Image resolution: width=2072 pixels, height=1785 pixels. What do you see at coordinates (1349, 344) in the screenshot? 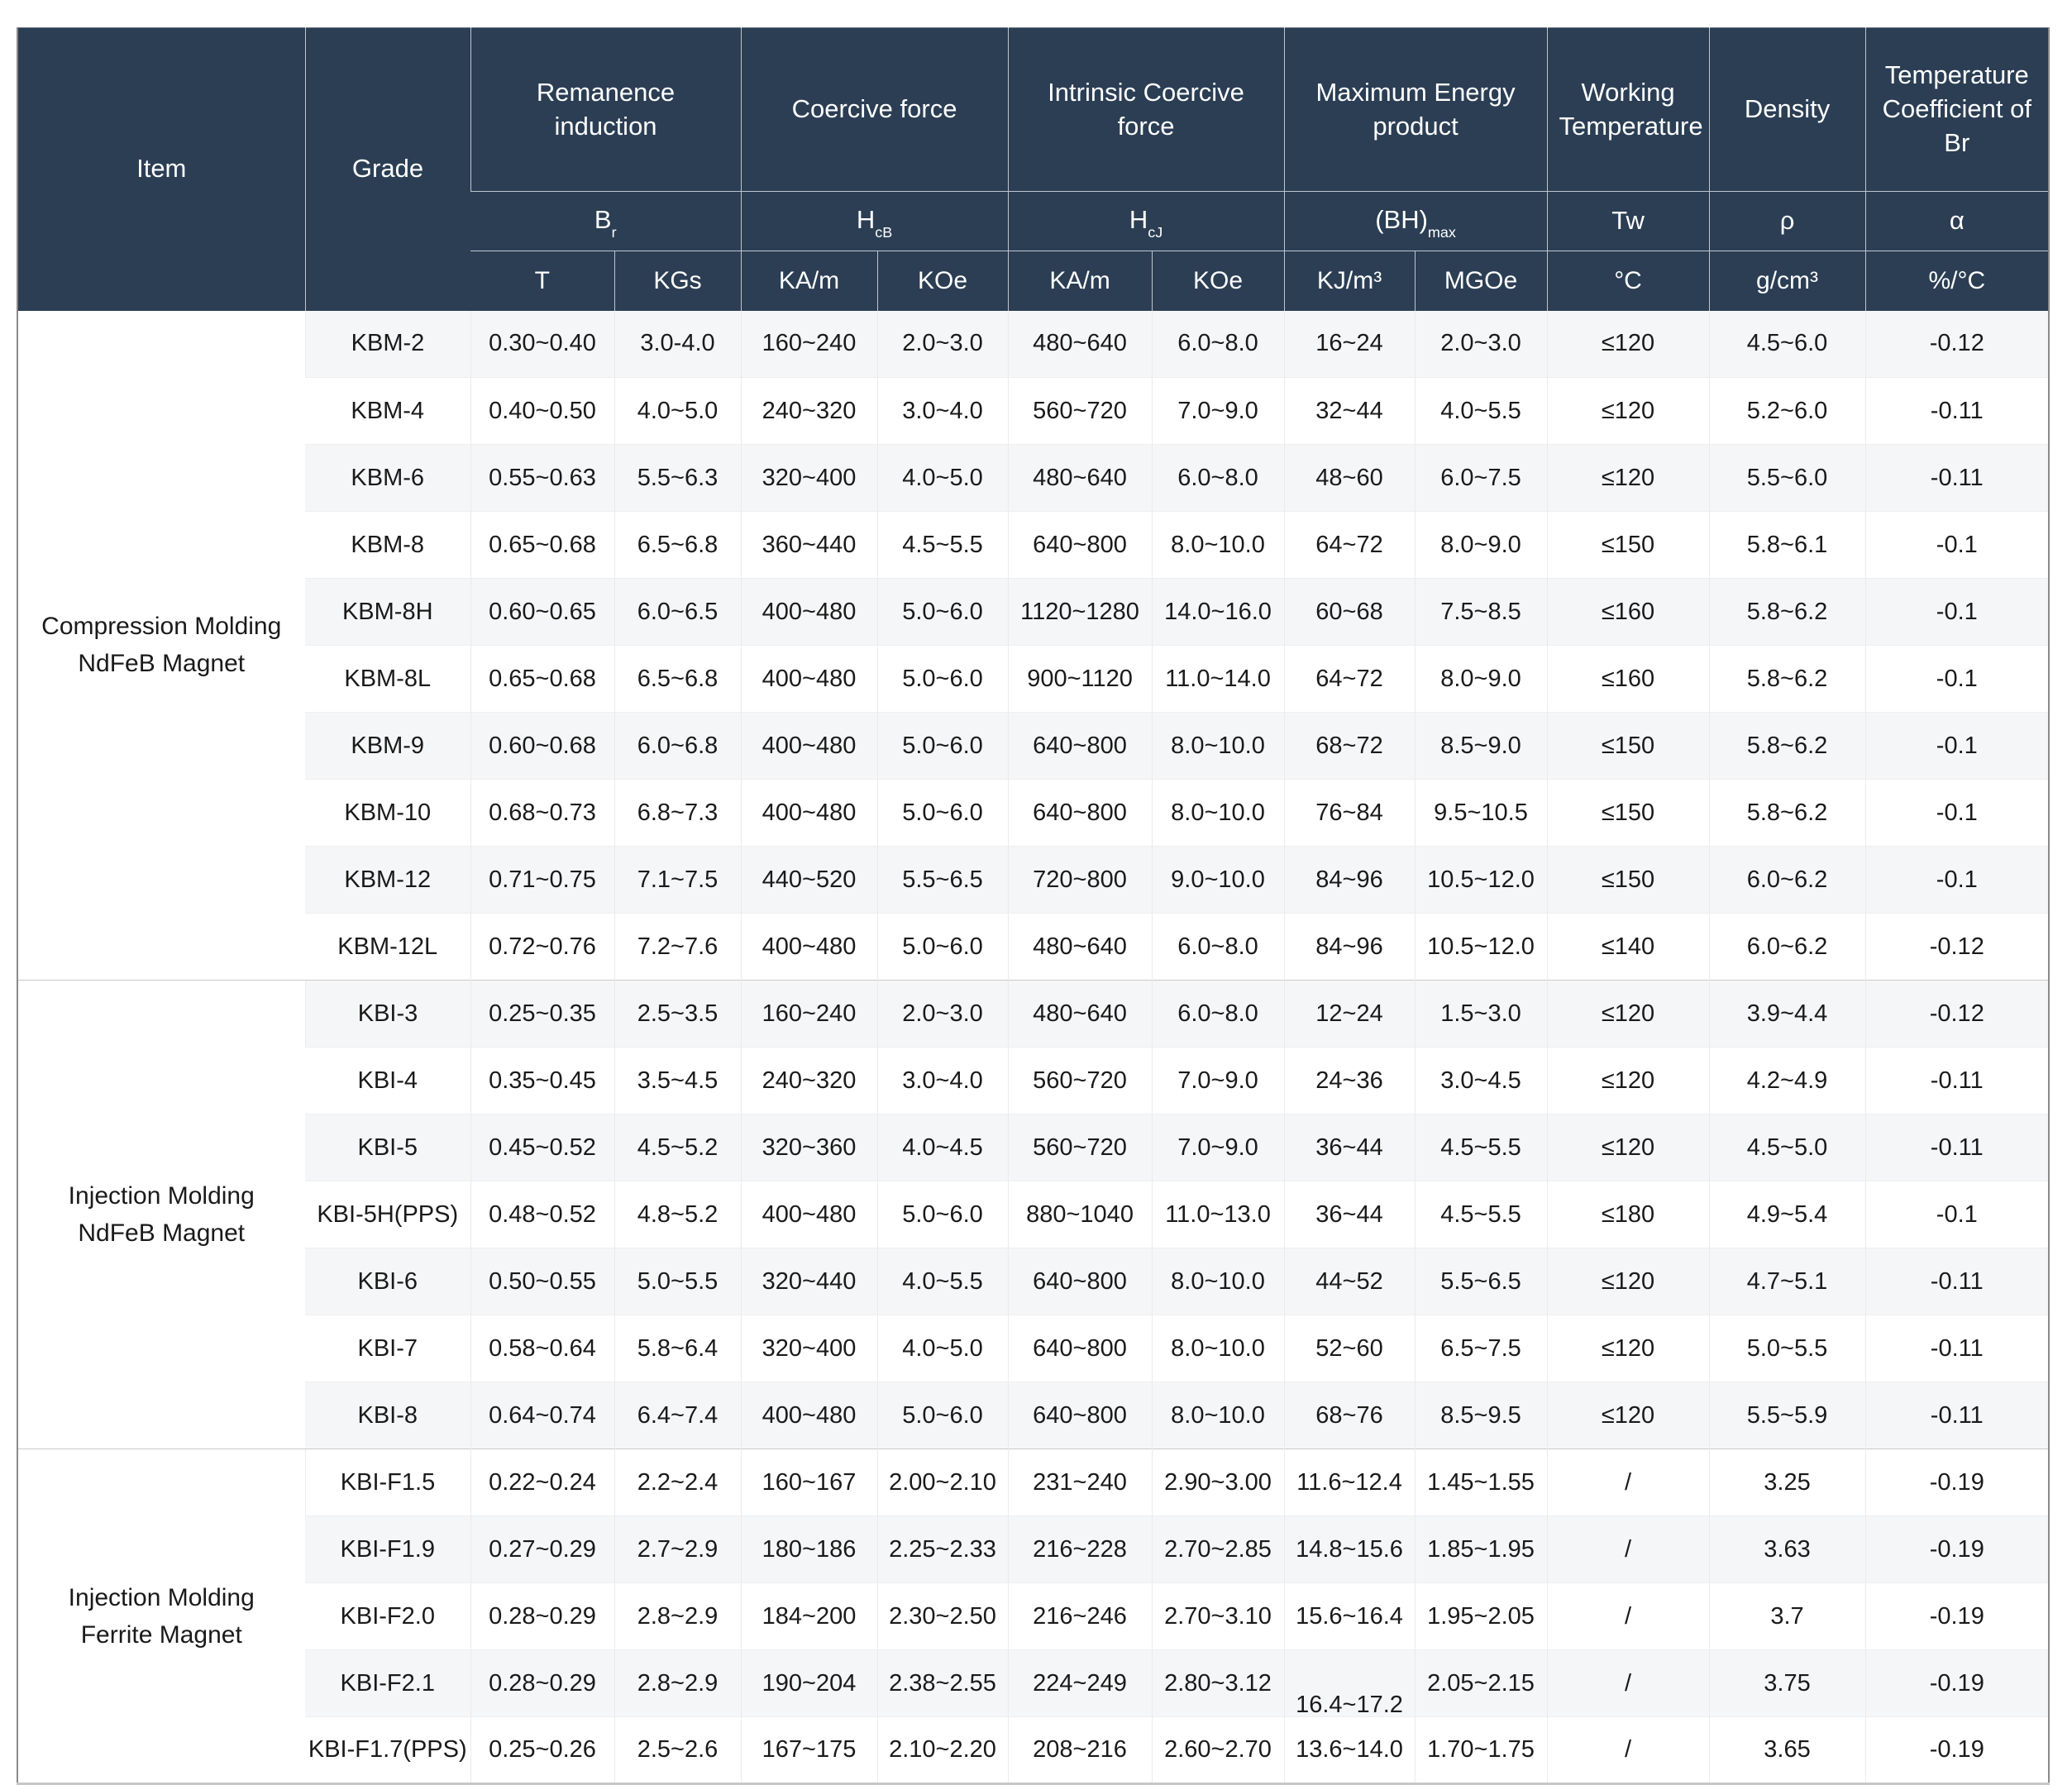
I see `value-cell: 16~24` at bounding box center [1349, 344].